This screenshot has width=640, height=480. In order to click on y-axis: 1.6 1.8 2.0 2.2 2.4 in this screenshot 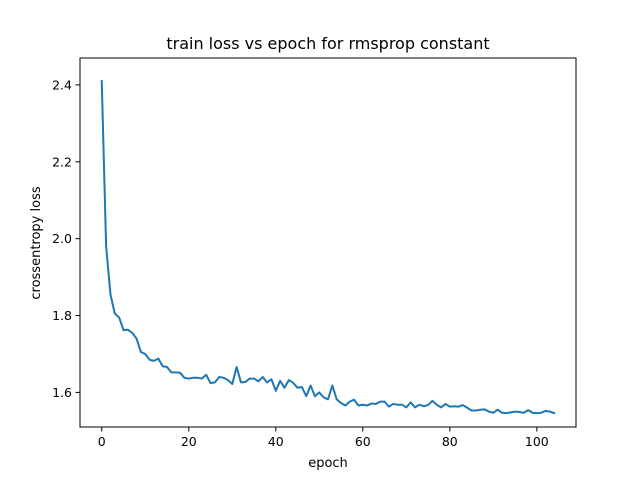, I will do `click(66, 238)`.